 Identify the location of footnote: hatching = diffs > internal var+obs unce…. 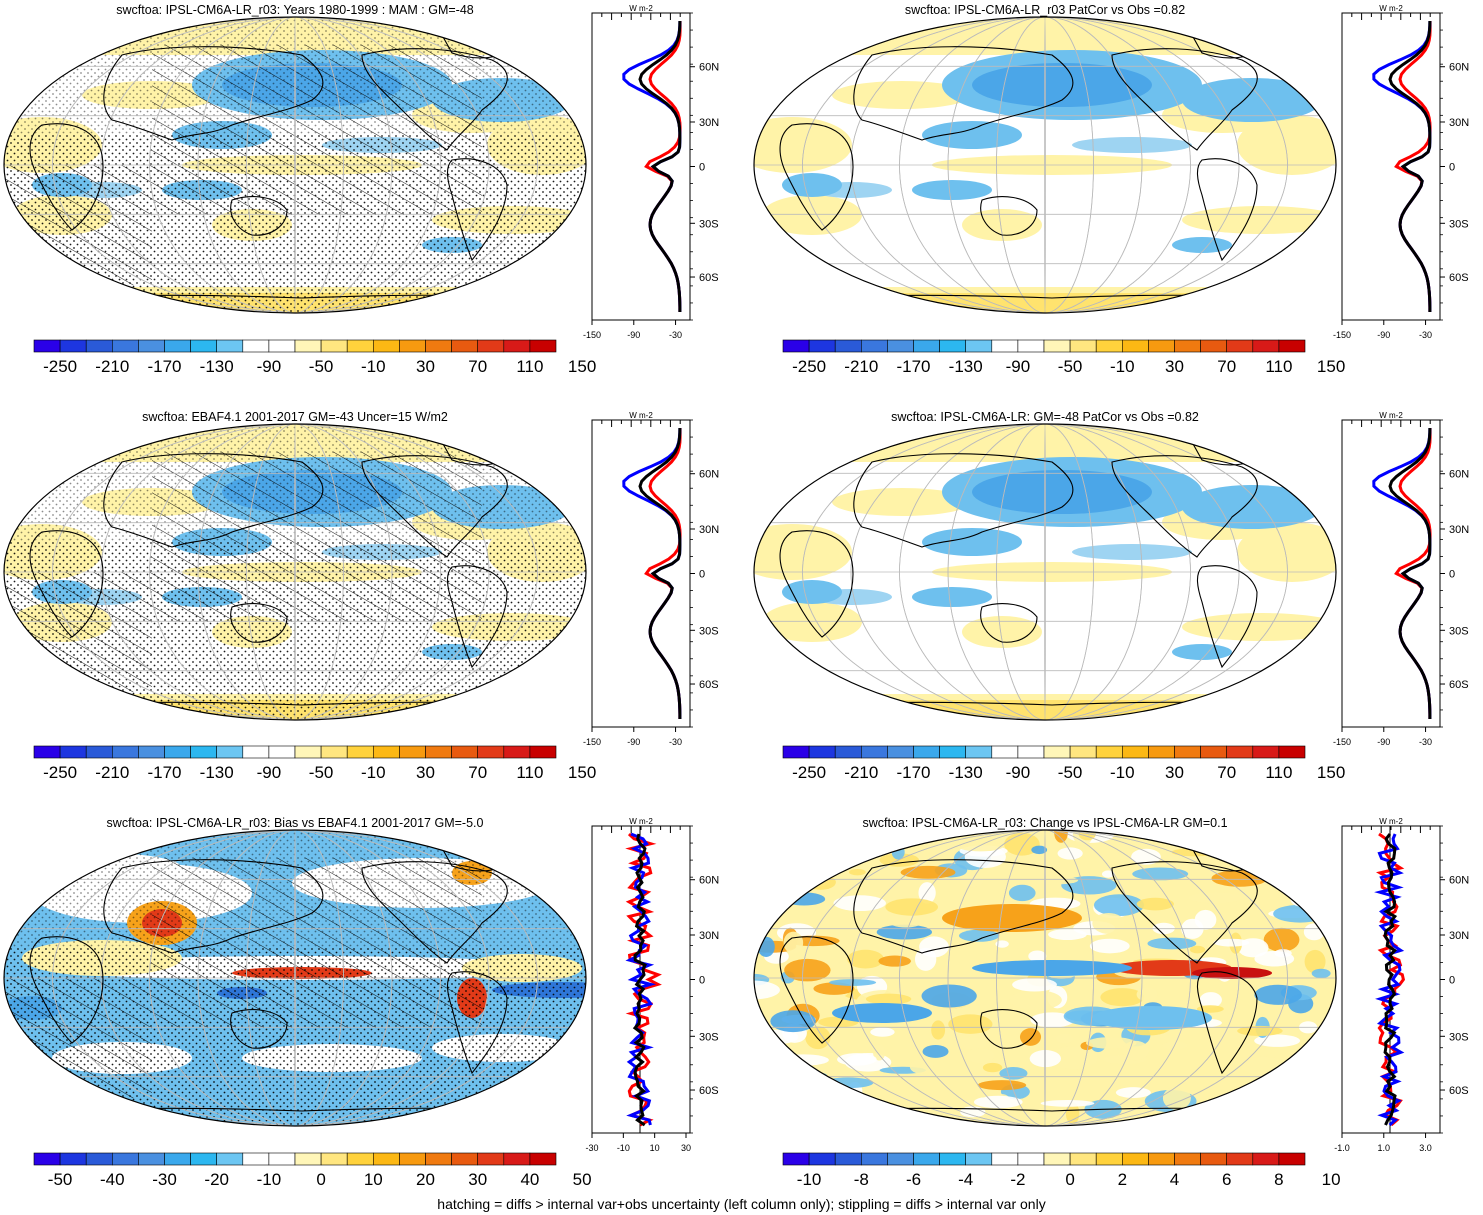
(741, 1204).